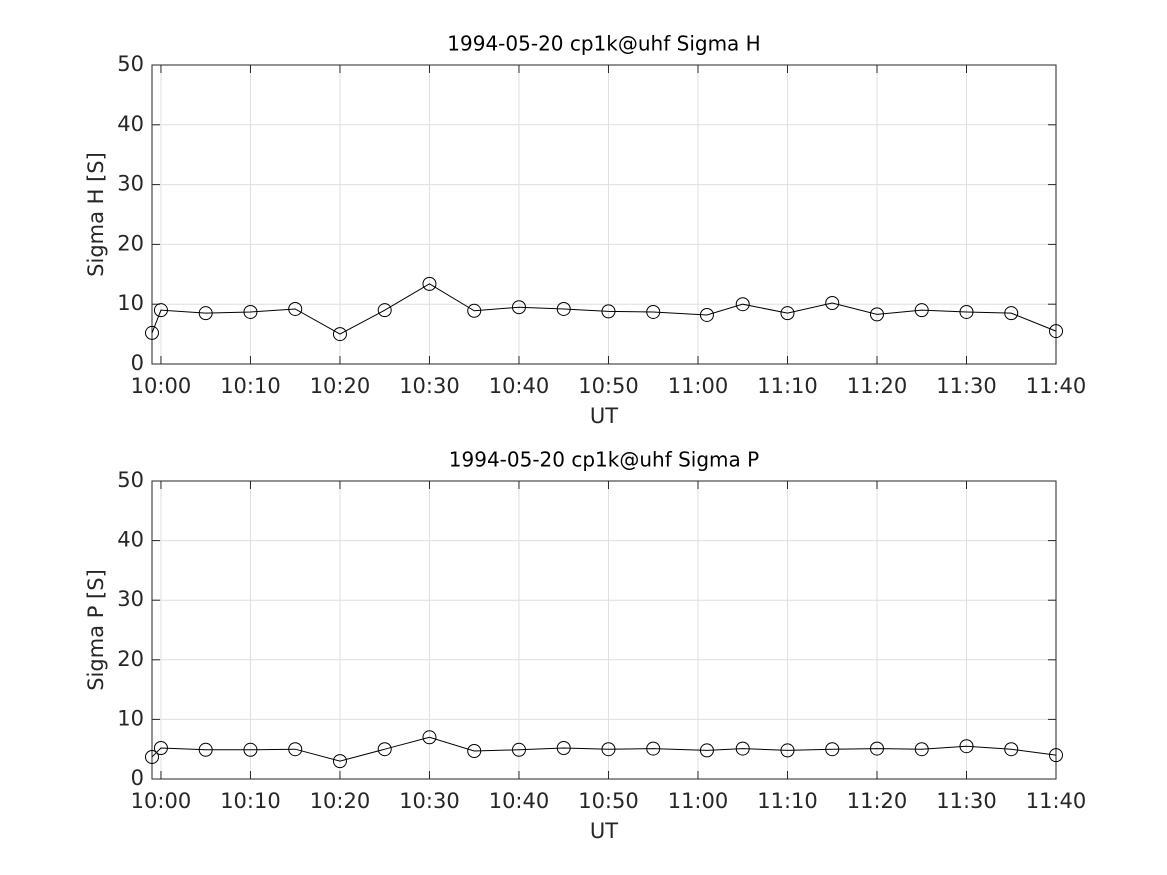 The image size is (1167, 875). I want to click on chart-title: 1994-05-20 cp1k@uhf Sigma H, so click(603, 44).